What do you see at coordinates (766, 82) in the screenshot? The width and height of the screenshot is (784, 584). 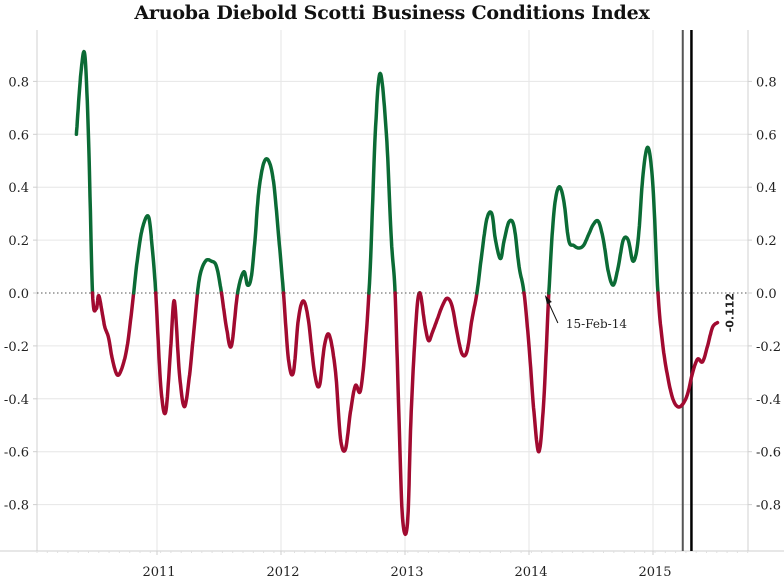 I see `y-tick-label-right: 0.8` at bounding box center [766, 82].